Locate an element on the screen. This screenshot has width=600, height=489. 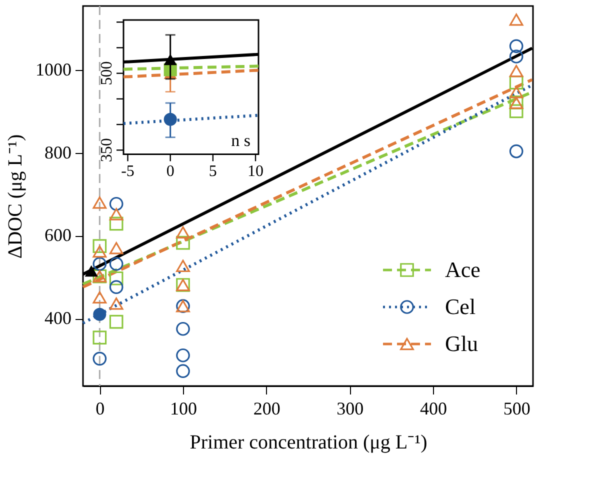
x-tick-label: 300 is located at coordinates (350, 408).